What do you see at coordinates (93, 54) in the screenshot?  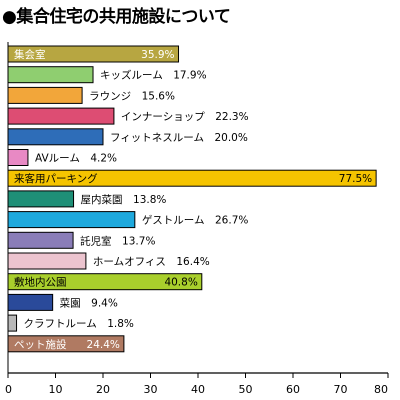 I see `bar-group: 集会室 35.9%` at bounding box center [93, 54].